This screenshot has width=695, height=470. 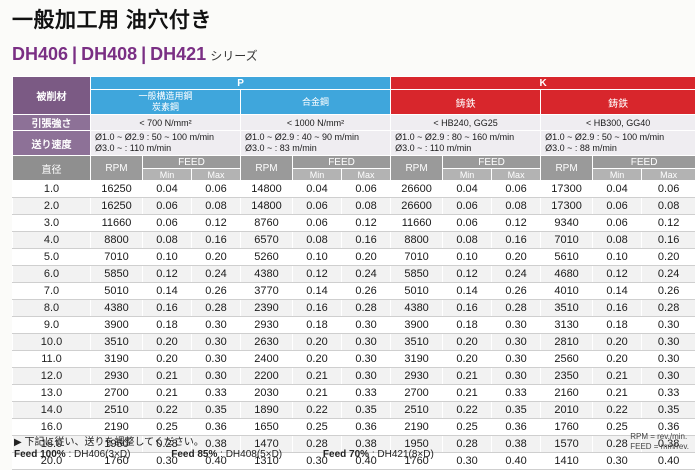 I want to click on feed-condition-line1: Ø1.0 ~ Ø2.9 : 40 ~ 90 m/min, so click(x=317, y=137).